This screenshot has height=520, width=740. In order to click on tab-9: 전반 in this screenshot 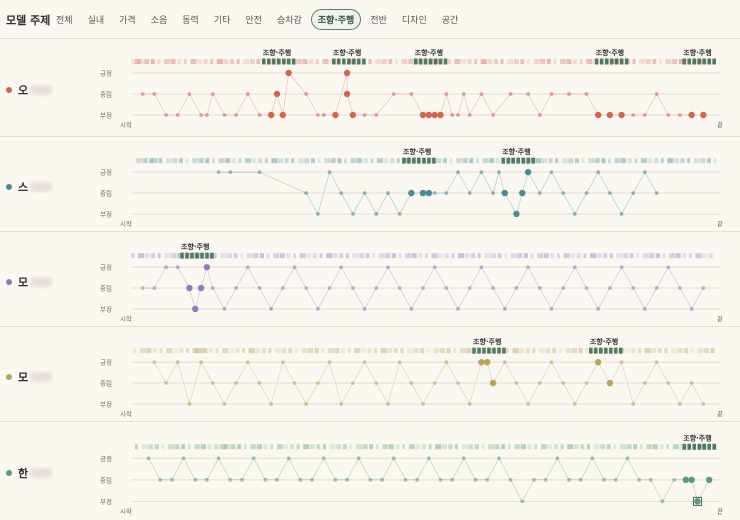, I will do `click(378, 21)`.